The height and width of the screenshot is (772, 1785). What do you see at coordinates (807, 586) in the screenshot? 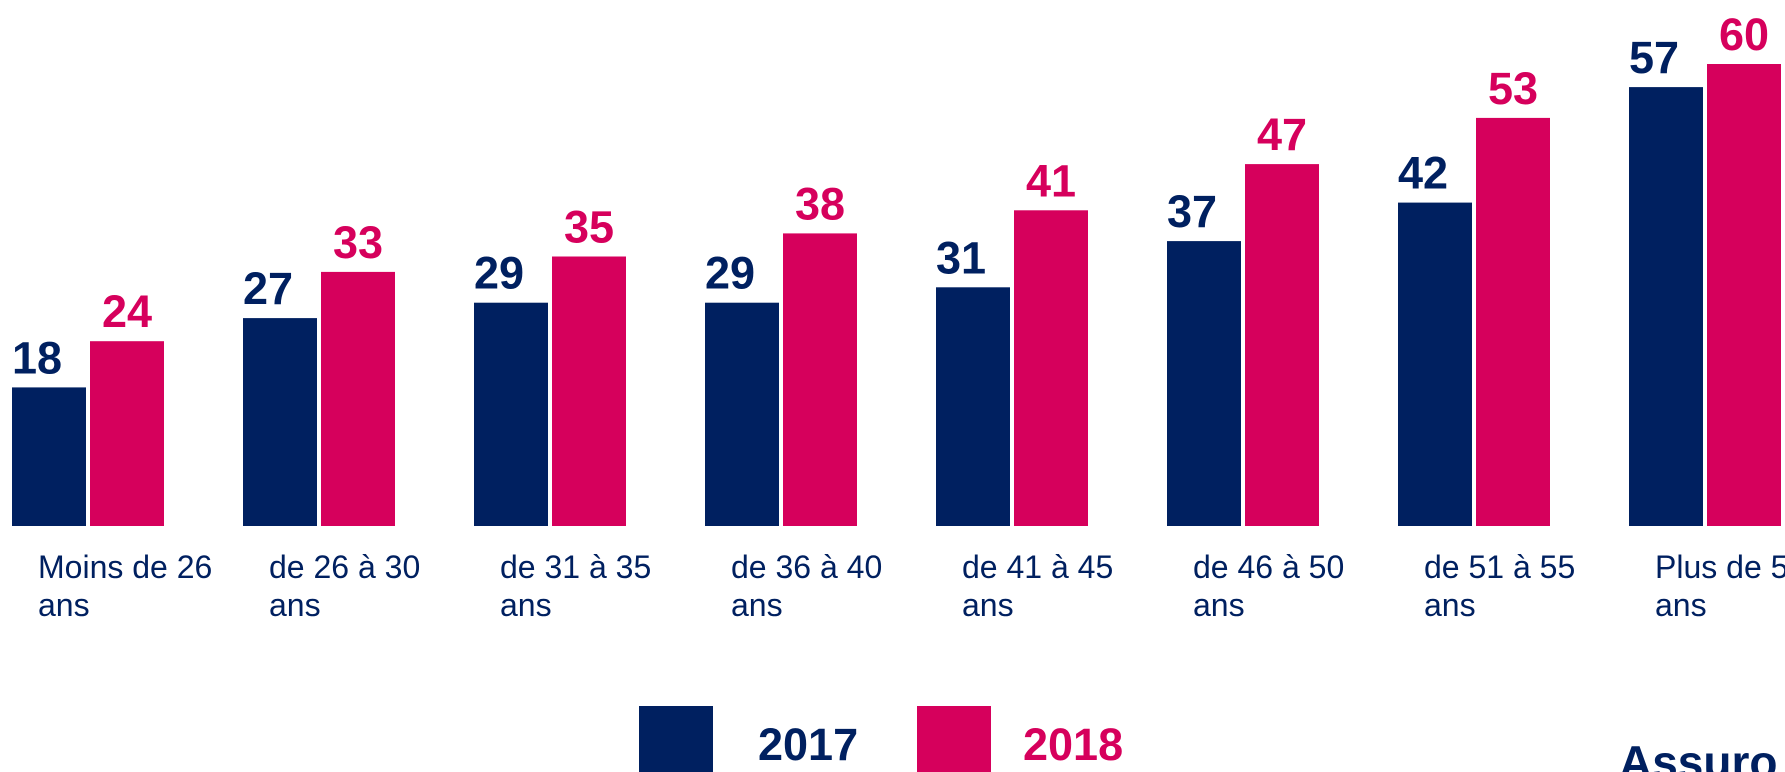
I see `x-tick-label: de 36 à 40 ans` at bounding box center [807, 586].